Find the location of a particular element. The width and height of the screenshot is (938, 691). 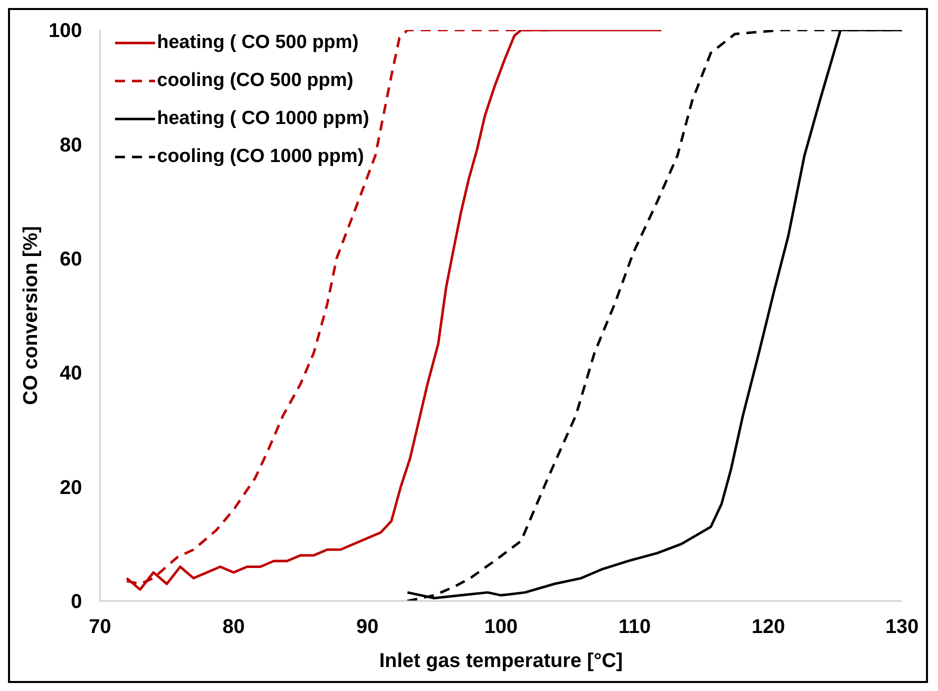

y-tick-label: 0 is located at coordinates (76, 602).